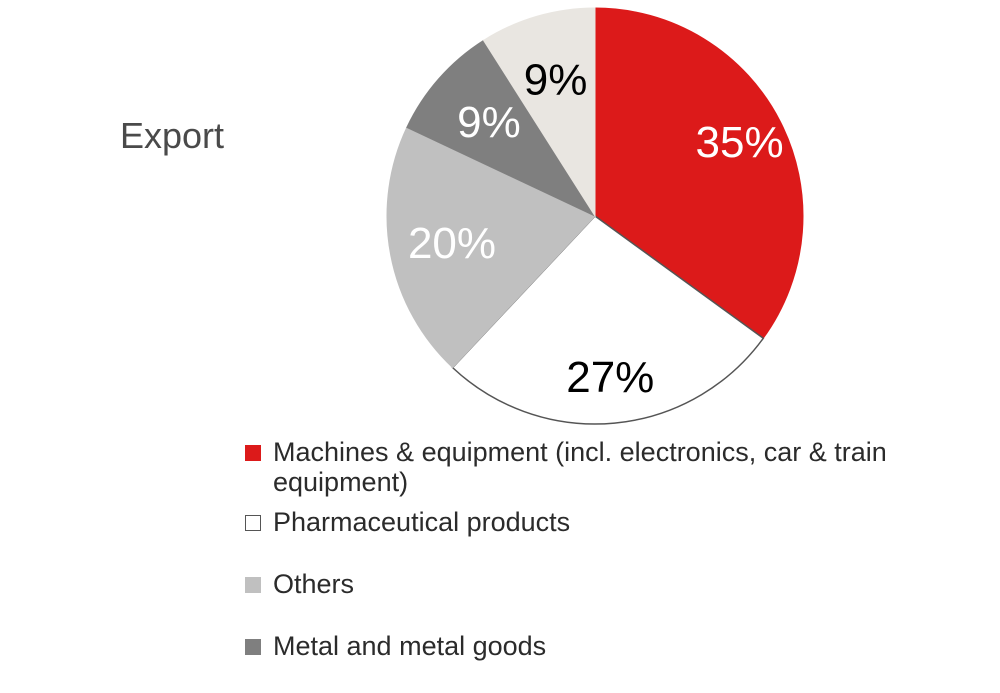  Describe the element at coordinates (452, 243) in the screenshot. I see `slice-label: 20%` at that location.